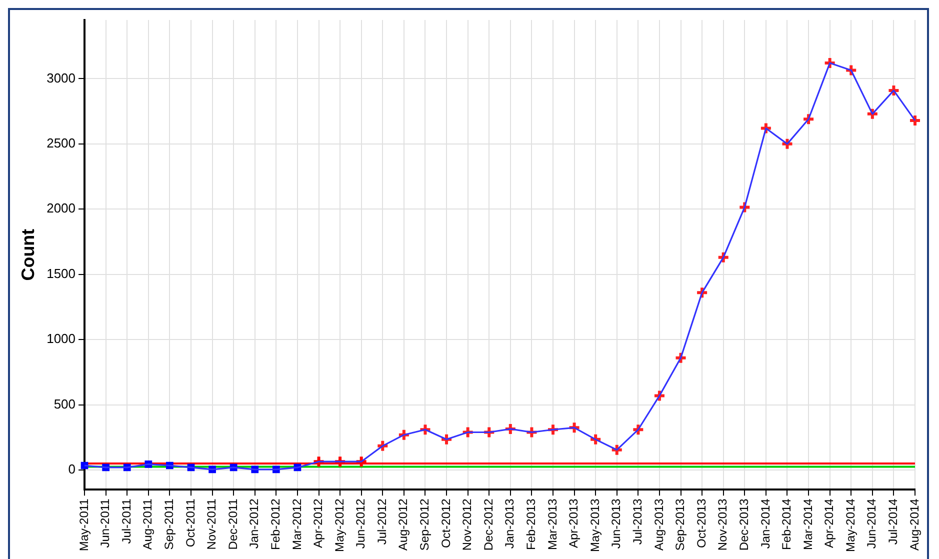  What do you see at coordinates (297, 524) in the screenshot?
I see `x-tick-label: Mar-2012` at bounding box center [297, 524].